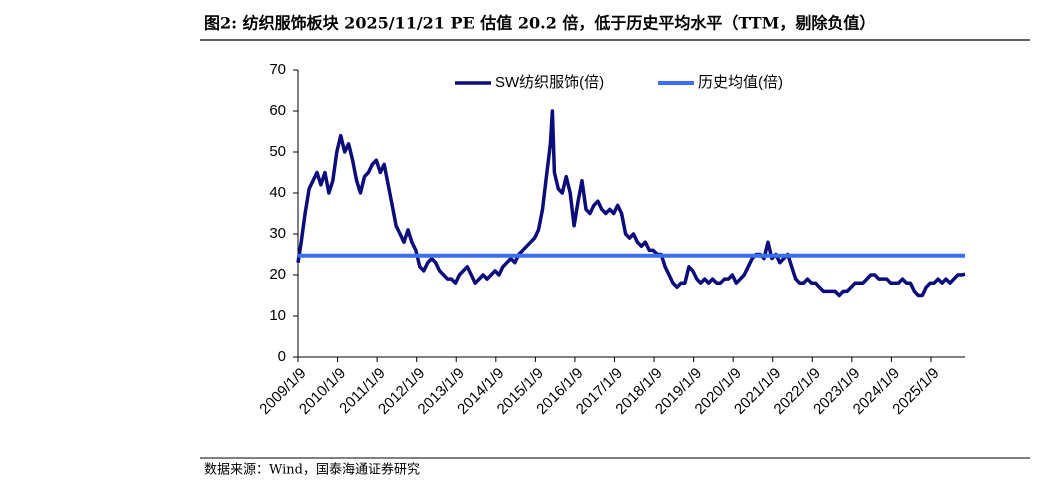  Describe the element at coordinates (277, 69) in the screenshot. I see `y-tick-label: 70` at that location.